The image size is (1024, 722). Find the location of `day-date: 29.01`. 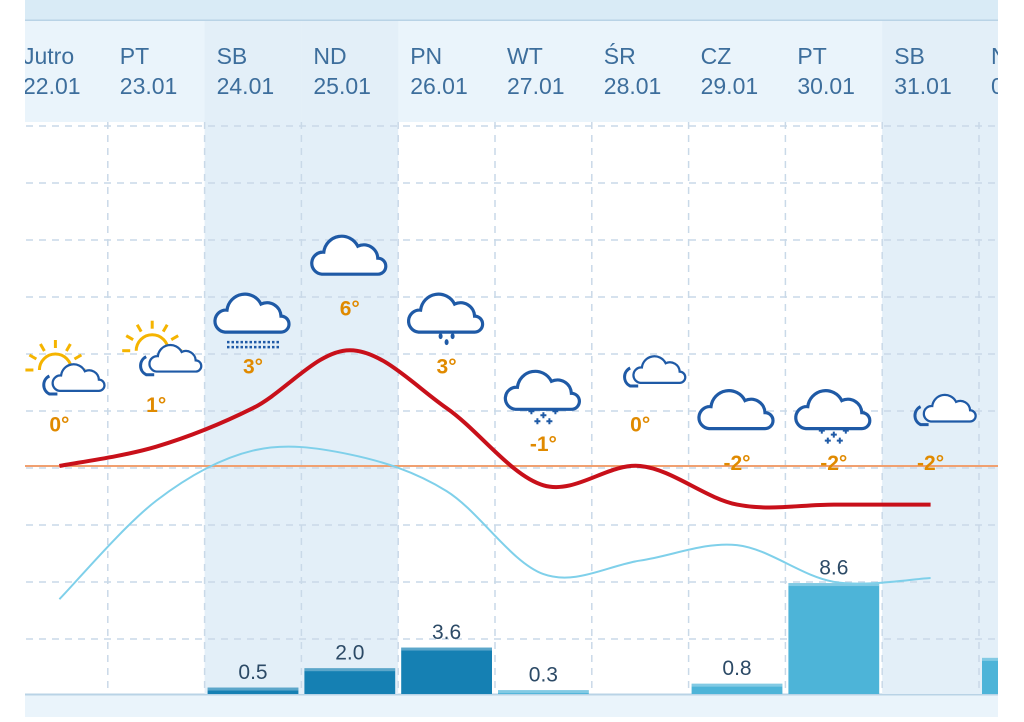

day-date: 29.01 is located at coordinates (730, 86).